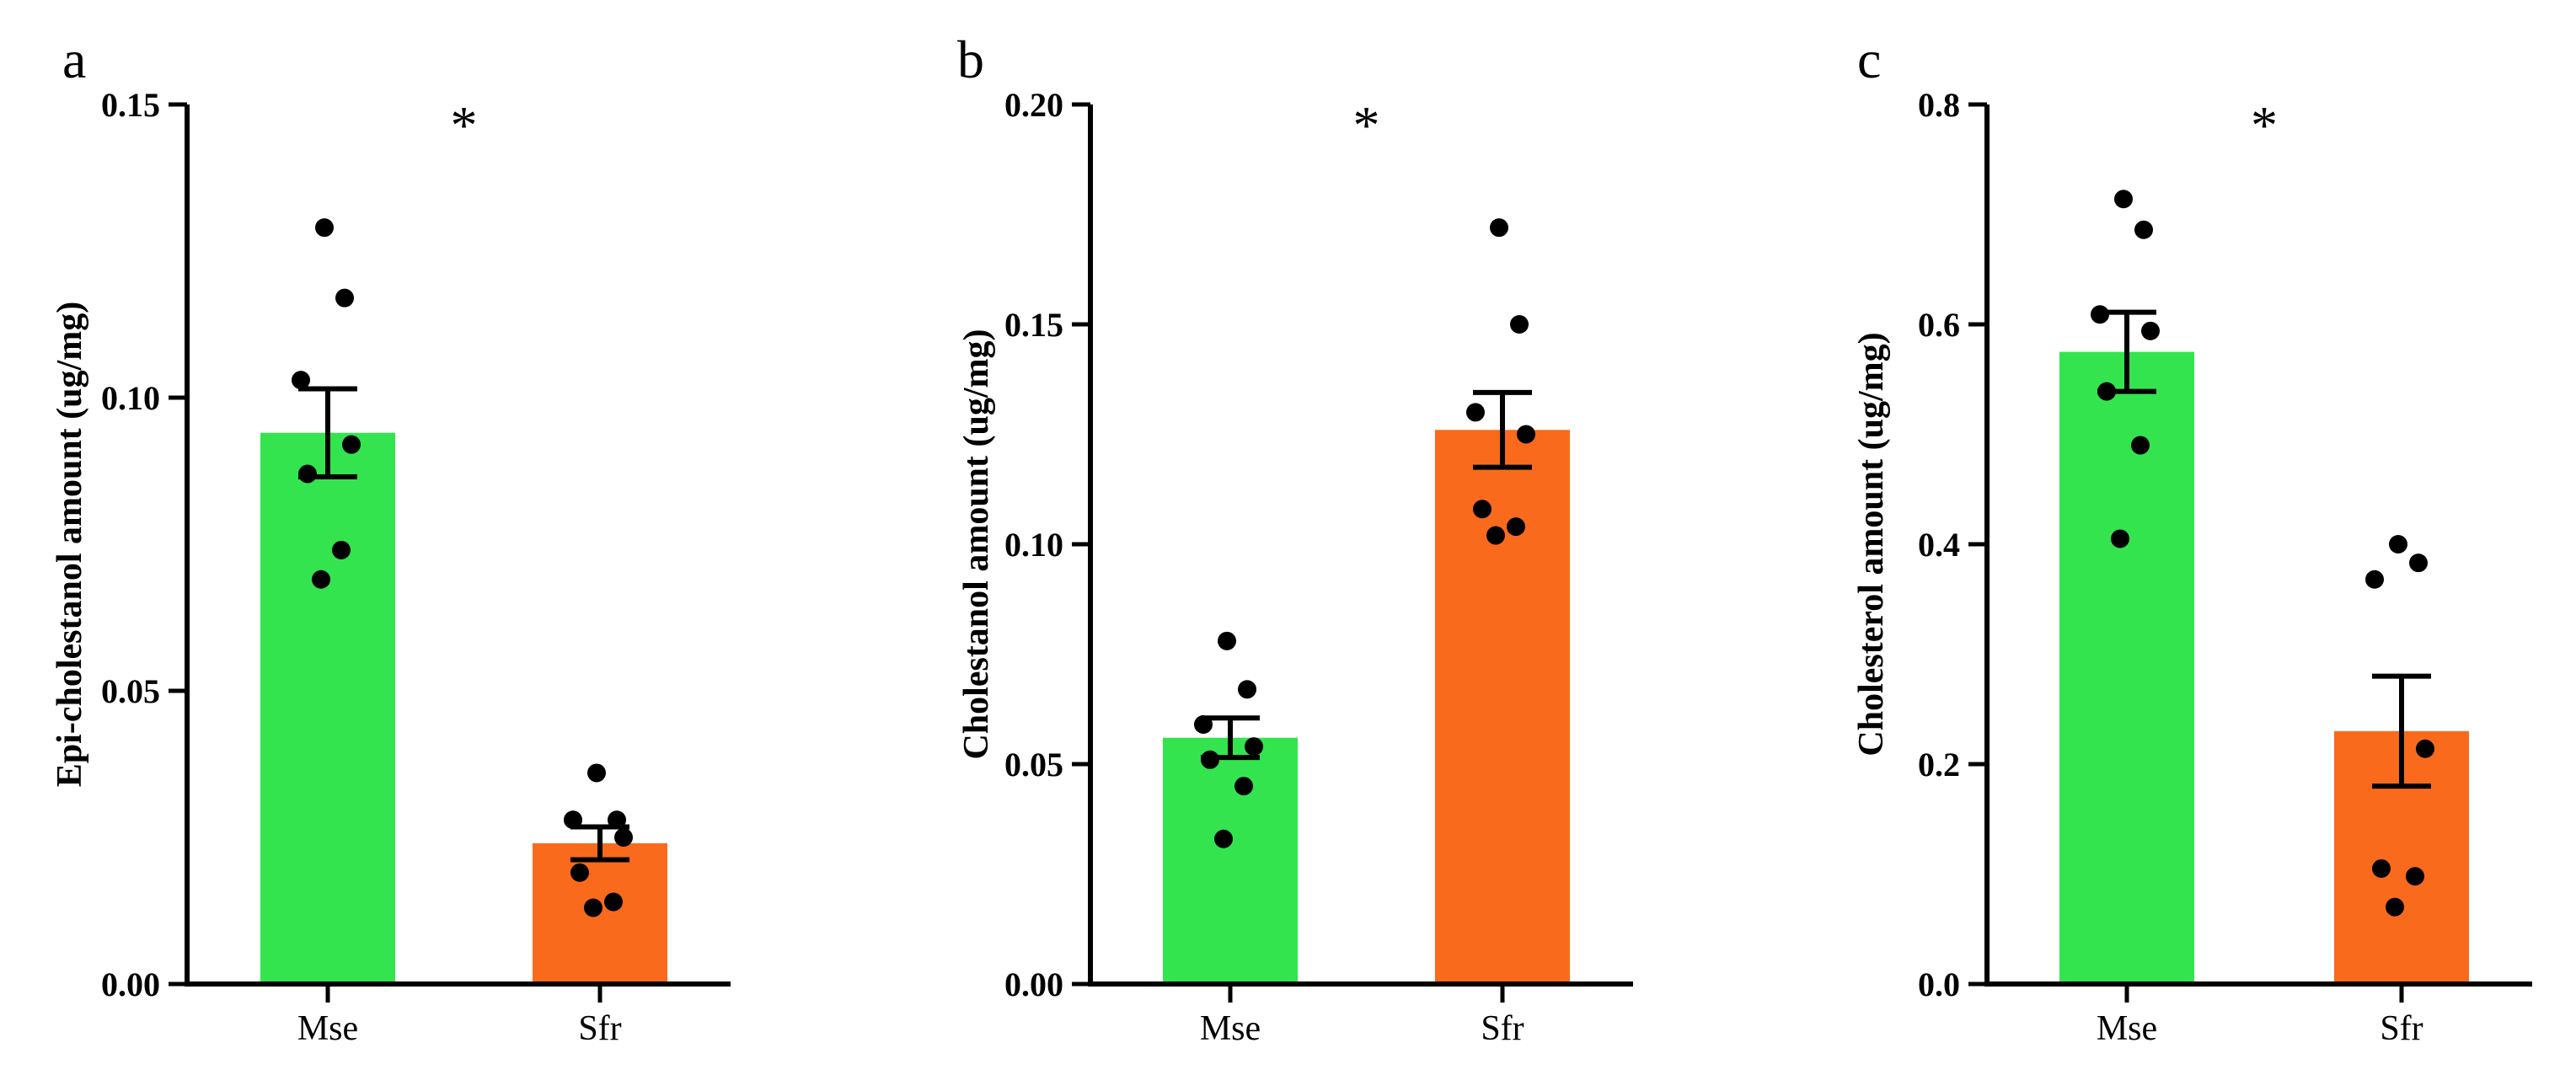 The height and width of the screenshot is (1075, 2576). What do you see at coordinates (1939, 545) in the screenshot?
I see `y-tick-label: 0.4` at bounding box center [1939, 545].